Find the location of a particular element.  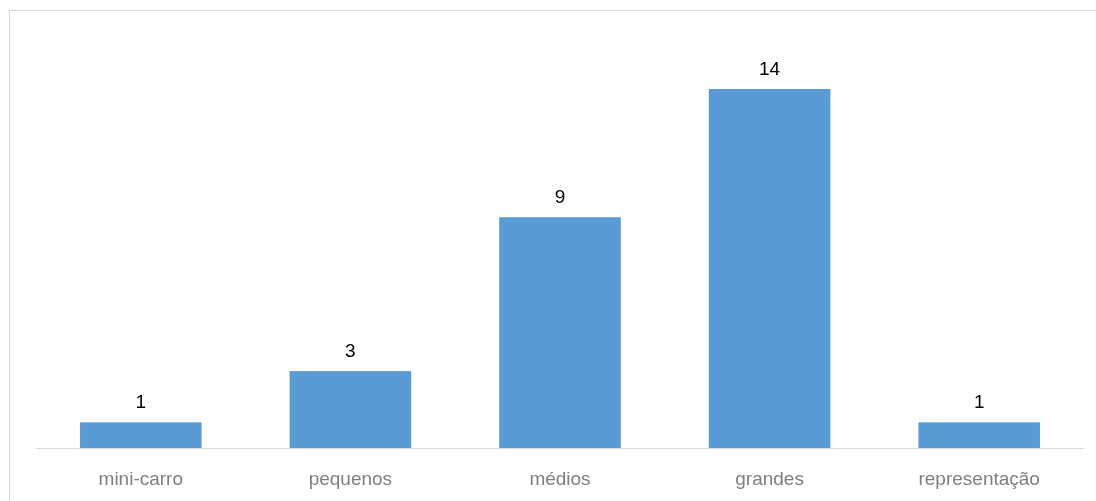

x-tick-label: mini-carro is located at coordinates (141, 478).